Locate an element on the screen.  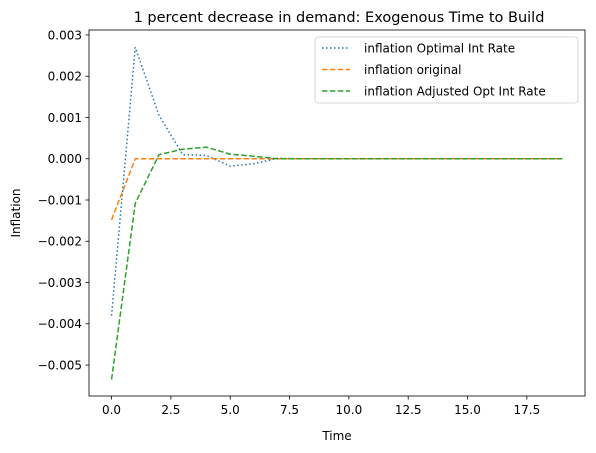
y-tick-label: −0.004 is located at coordinates (60, 324).